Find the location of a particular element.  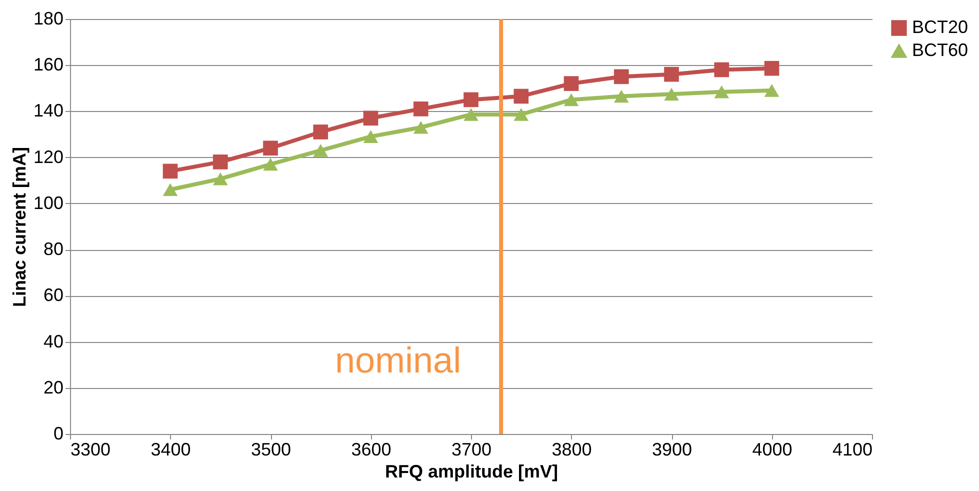

x-tick-label: 3500 is located at coordinates (271, 450).